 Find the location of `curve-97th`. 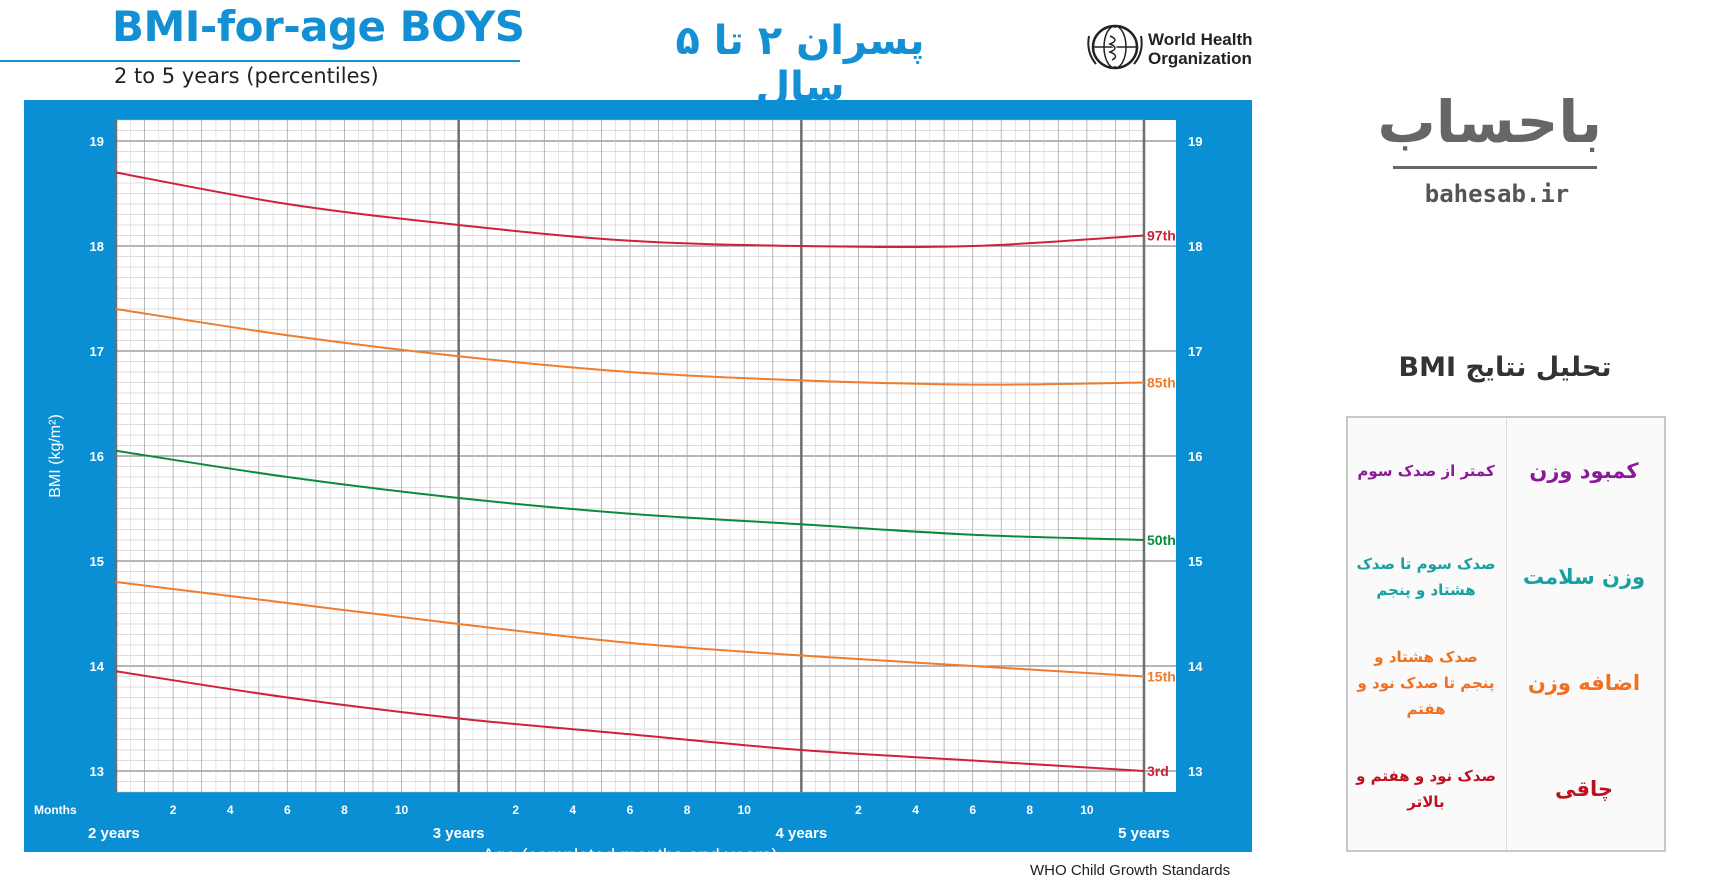

curve-97th is located at coordinates (630, 210).